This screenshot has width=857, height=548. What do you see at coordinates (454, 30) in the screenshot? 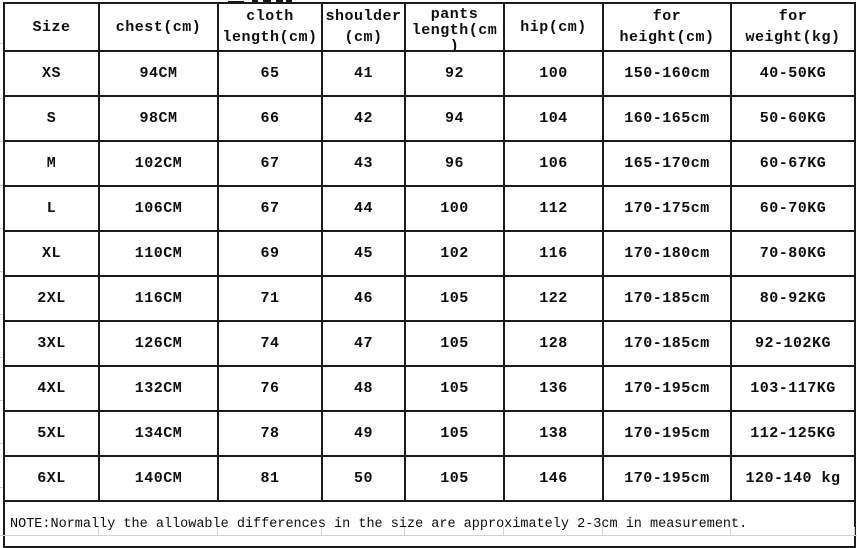
I see `col-header-label: length(cm` at bounding box center [454, 30].